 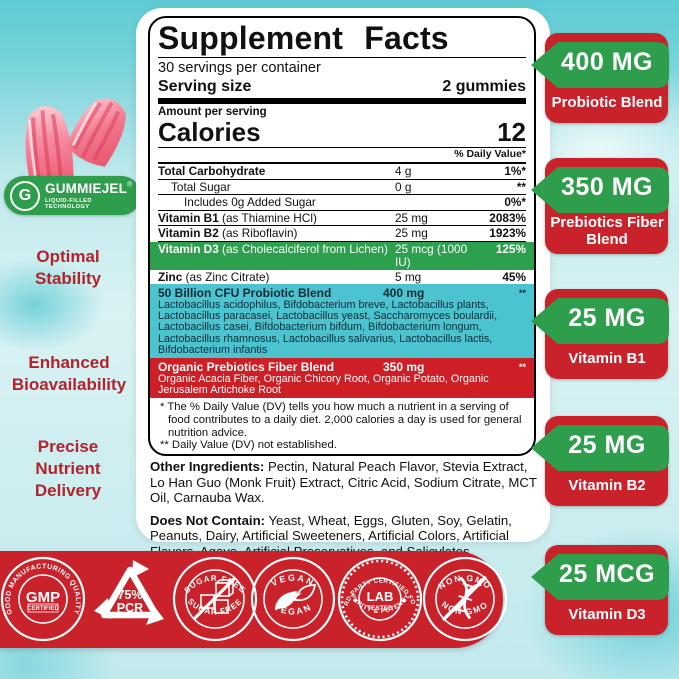 What do you see at coordinates (342, 218) in the screenshot?
I see `table-row: Vitamin B1 (as Thiamine HCl) 25 mg 2083%` at bounding box center [342, 218].